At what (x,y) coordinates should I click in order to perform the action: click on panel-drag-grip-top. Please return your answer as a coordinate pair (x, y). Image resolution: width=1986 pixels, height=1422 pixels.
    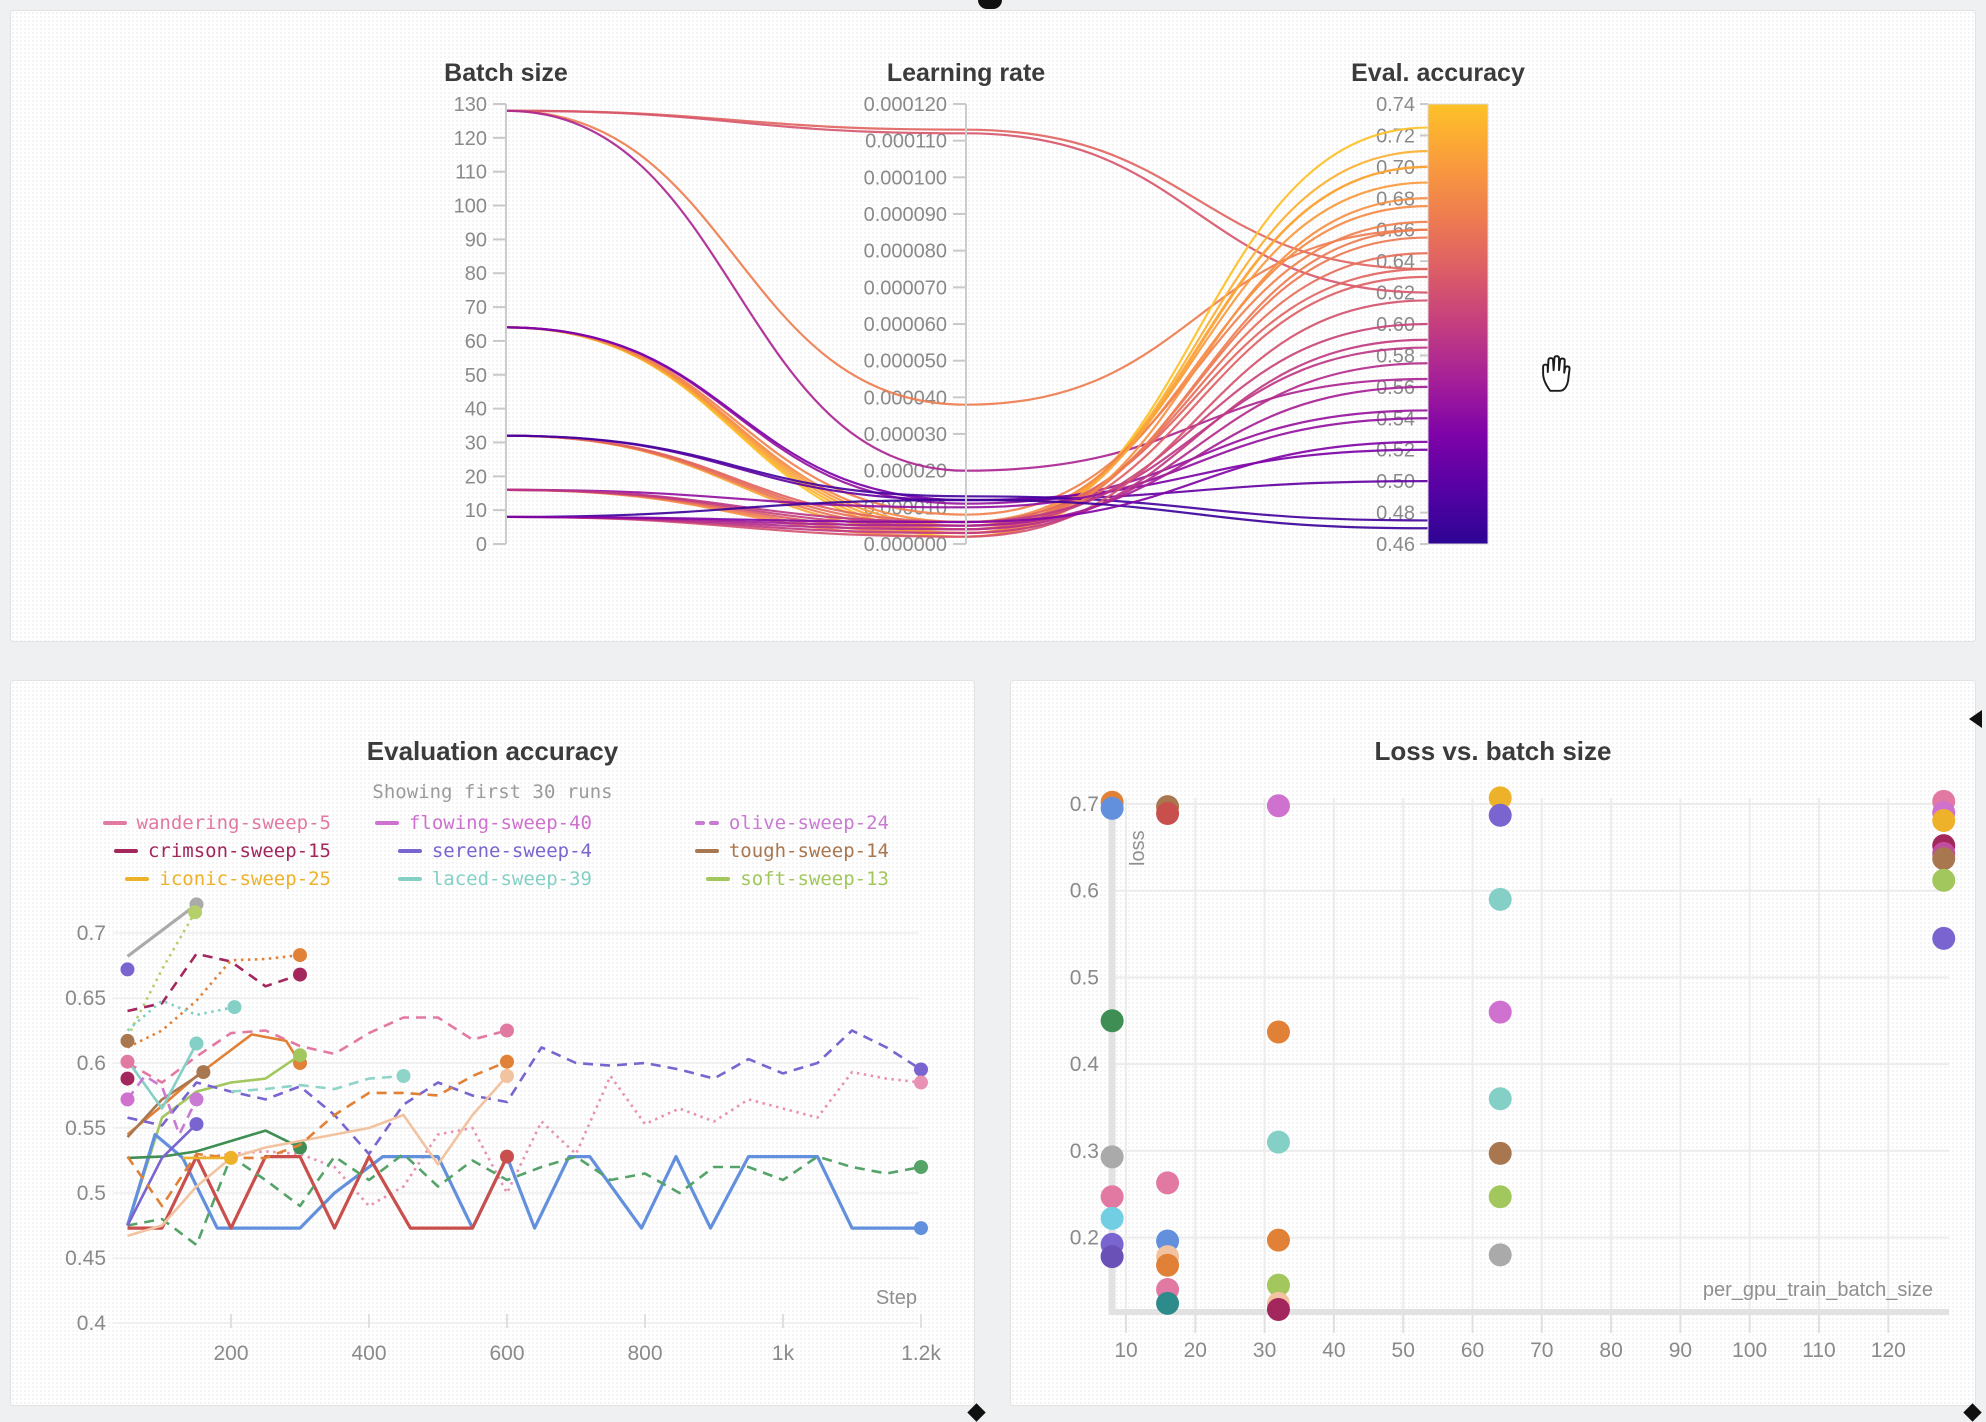
    Looking at the image, I should click on (990, 4).